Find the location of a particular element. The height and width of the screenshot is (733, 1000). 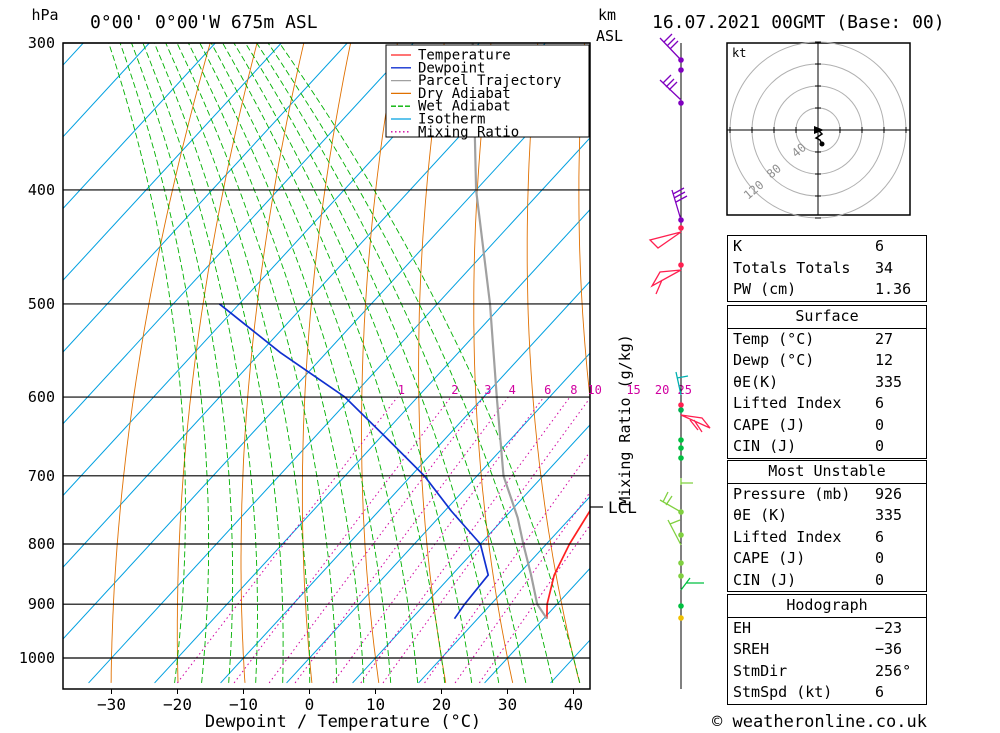

mixing-ratio-label: 4 is located at coordinates (512, 390).